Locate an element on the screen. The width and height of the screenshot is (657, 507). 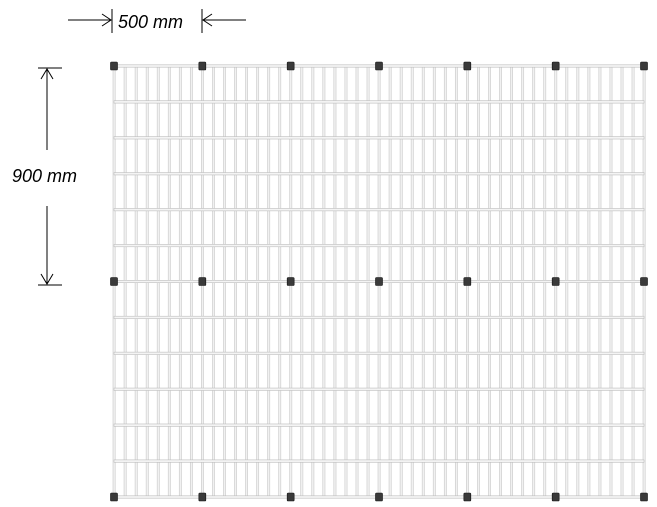
horizontal-dimension-label: 500 mm is located at coordinates (150, 22).